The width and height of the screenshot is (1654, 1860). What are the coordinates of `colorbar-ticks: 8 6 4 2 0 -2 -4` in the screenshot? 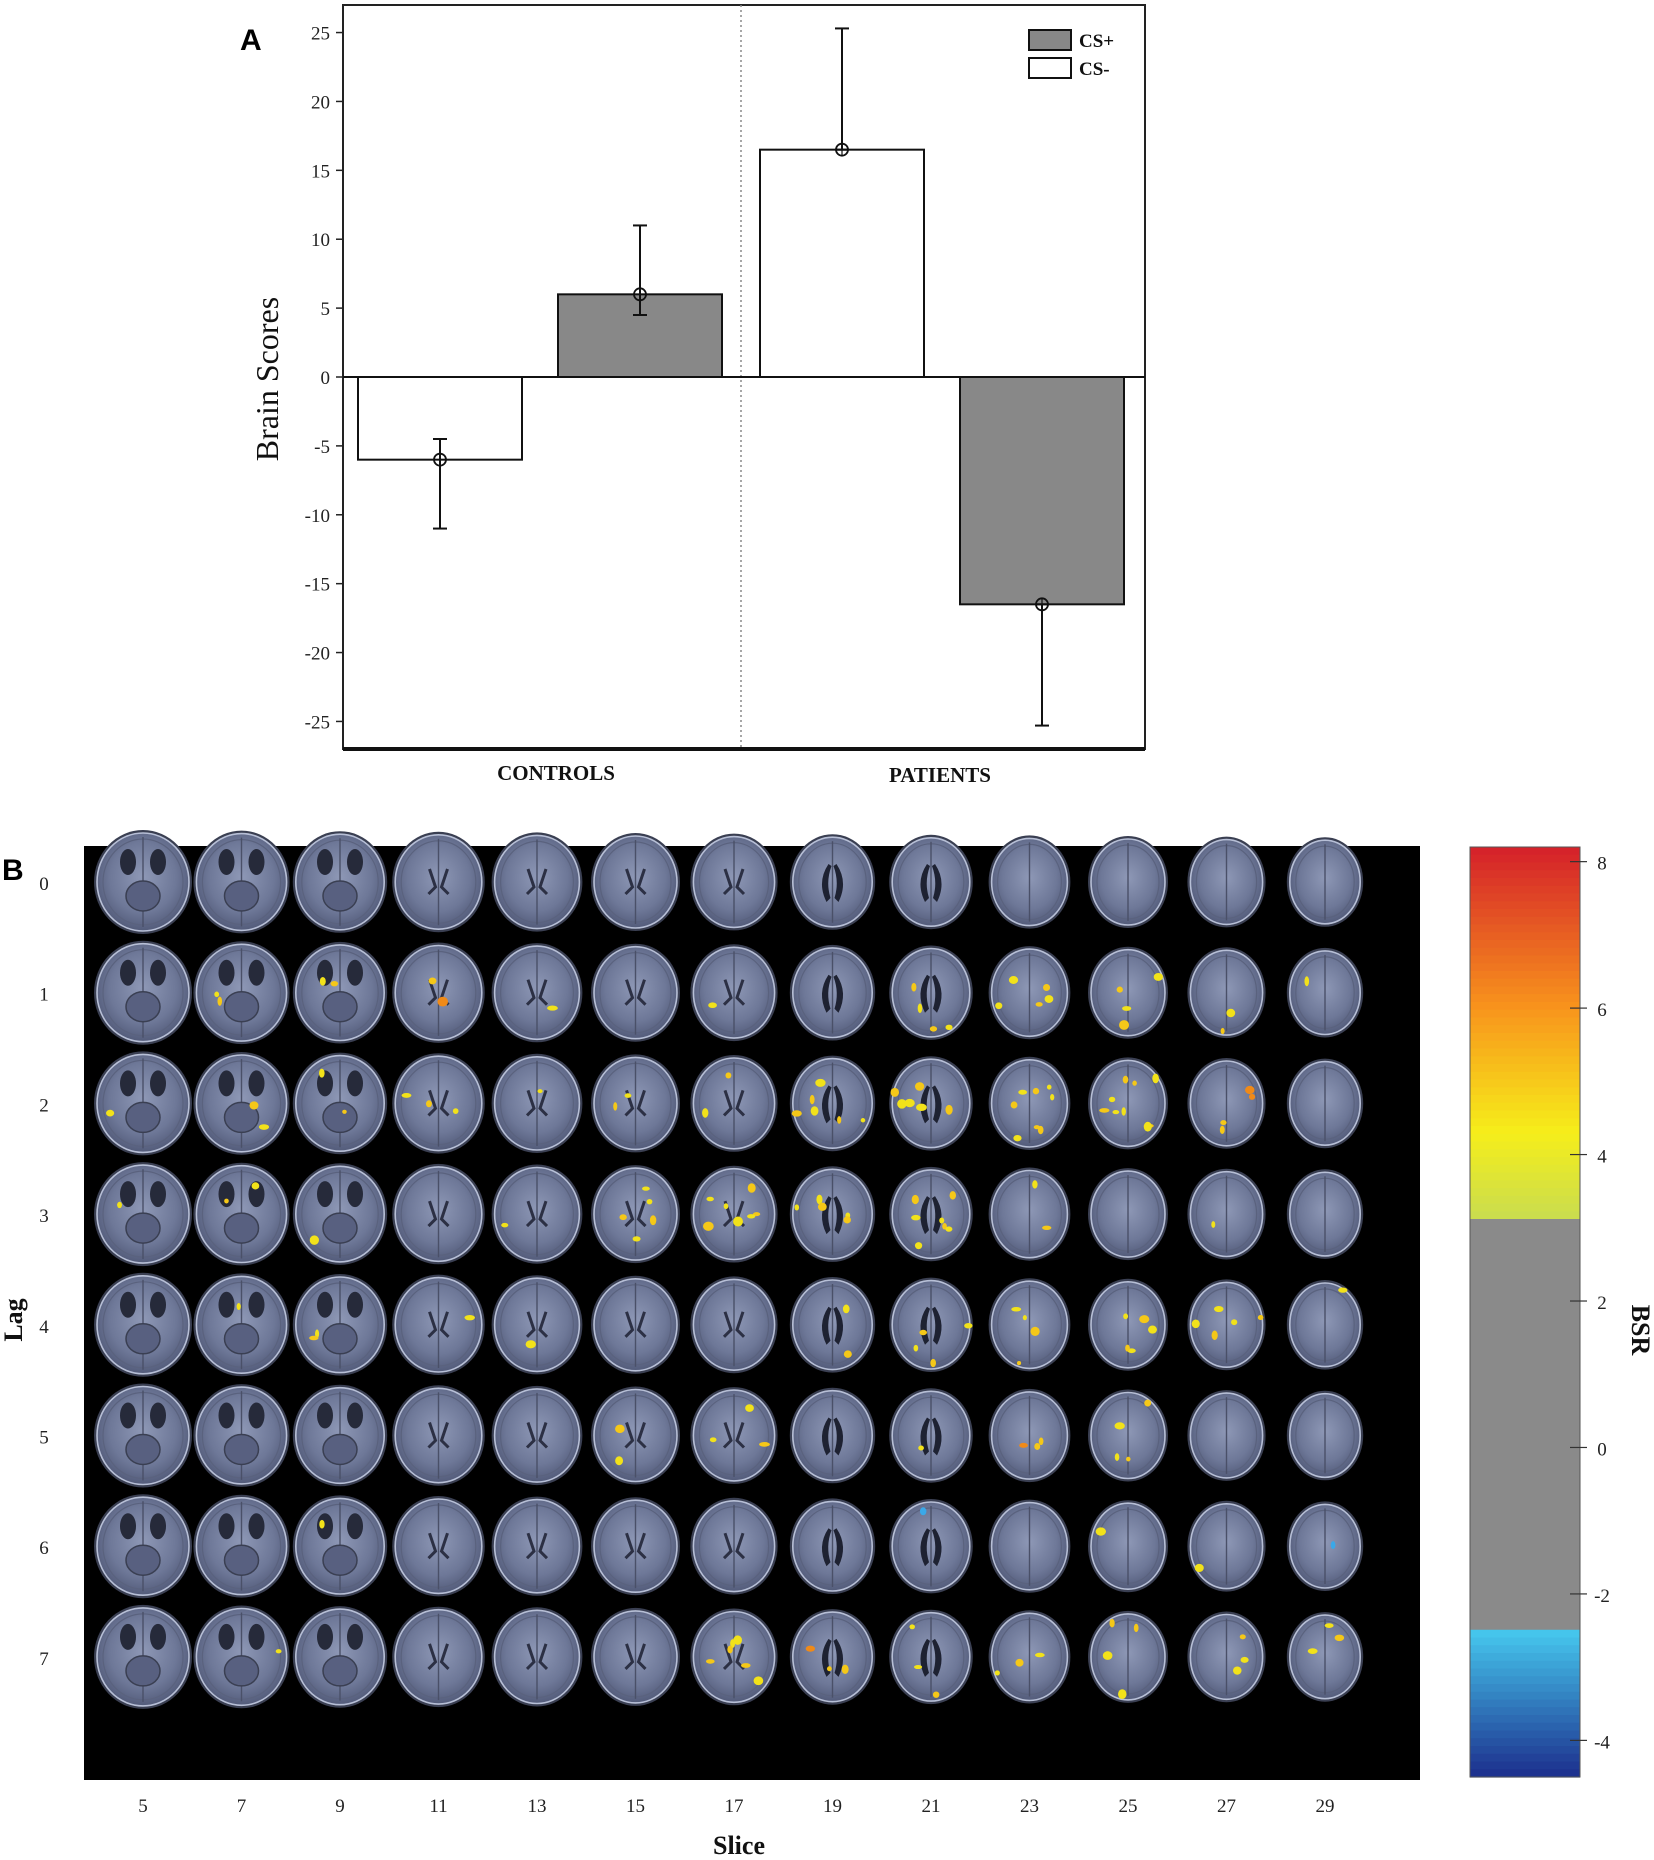 It's located at (1590, 1303).